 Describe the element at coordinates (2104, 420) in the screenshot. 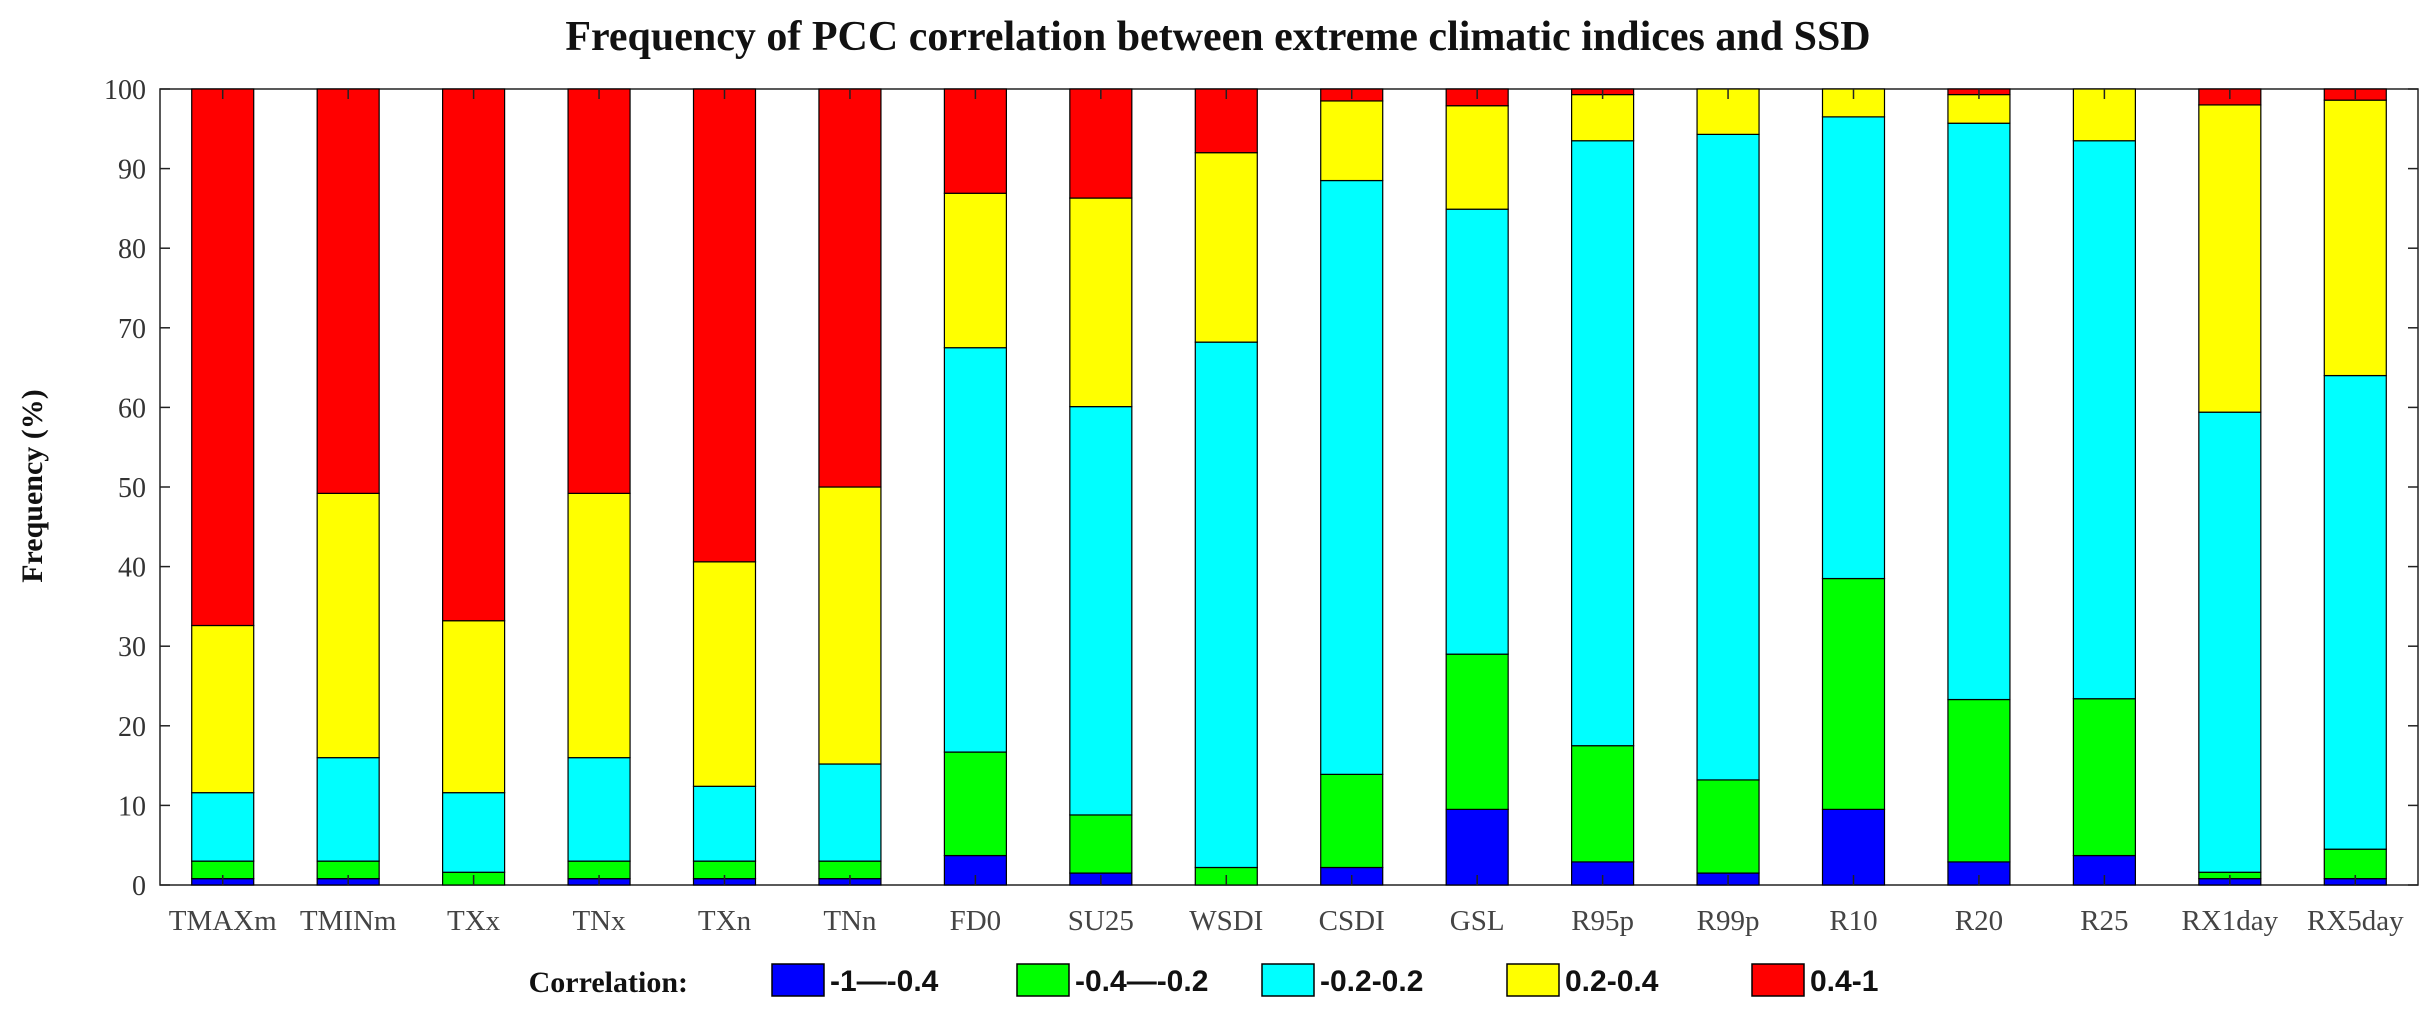

I see `bar-segment-R25-s2` at that location.